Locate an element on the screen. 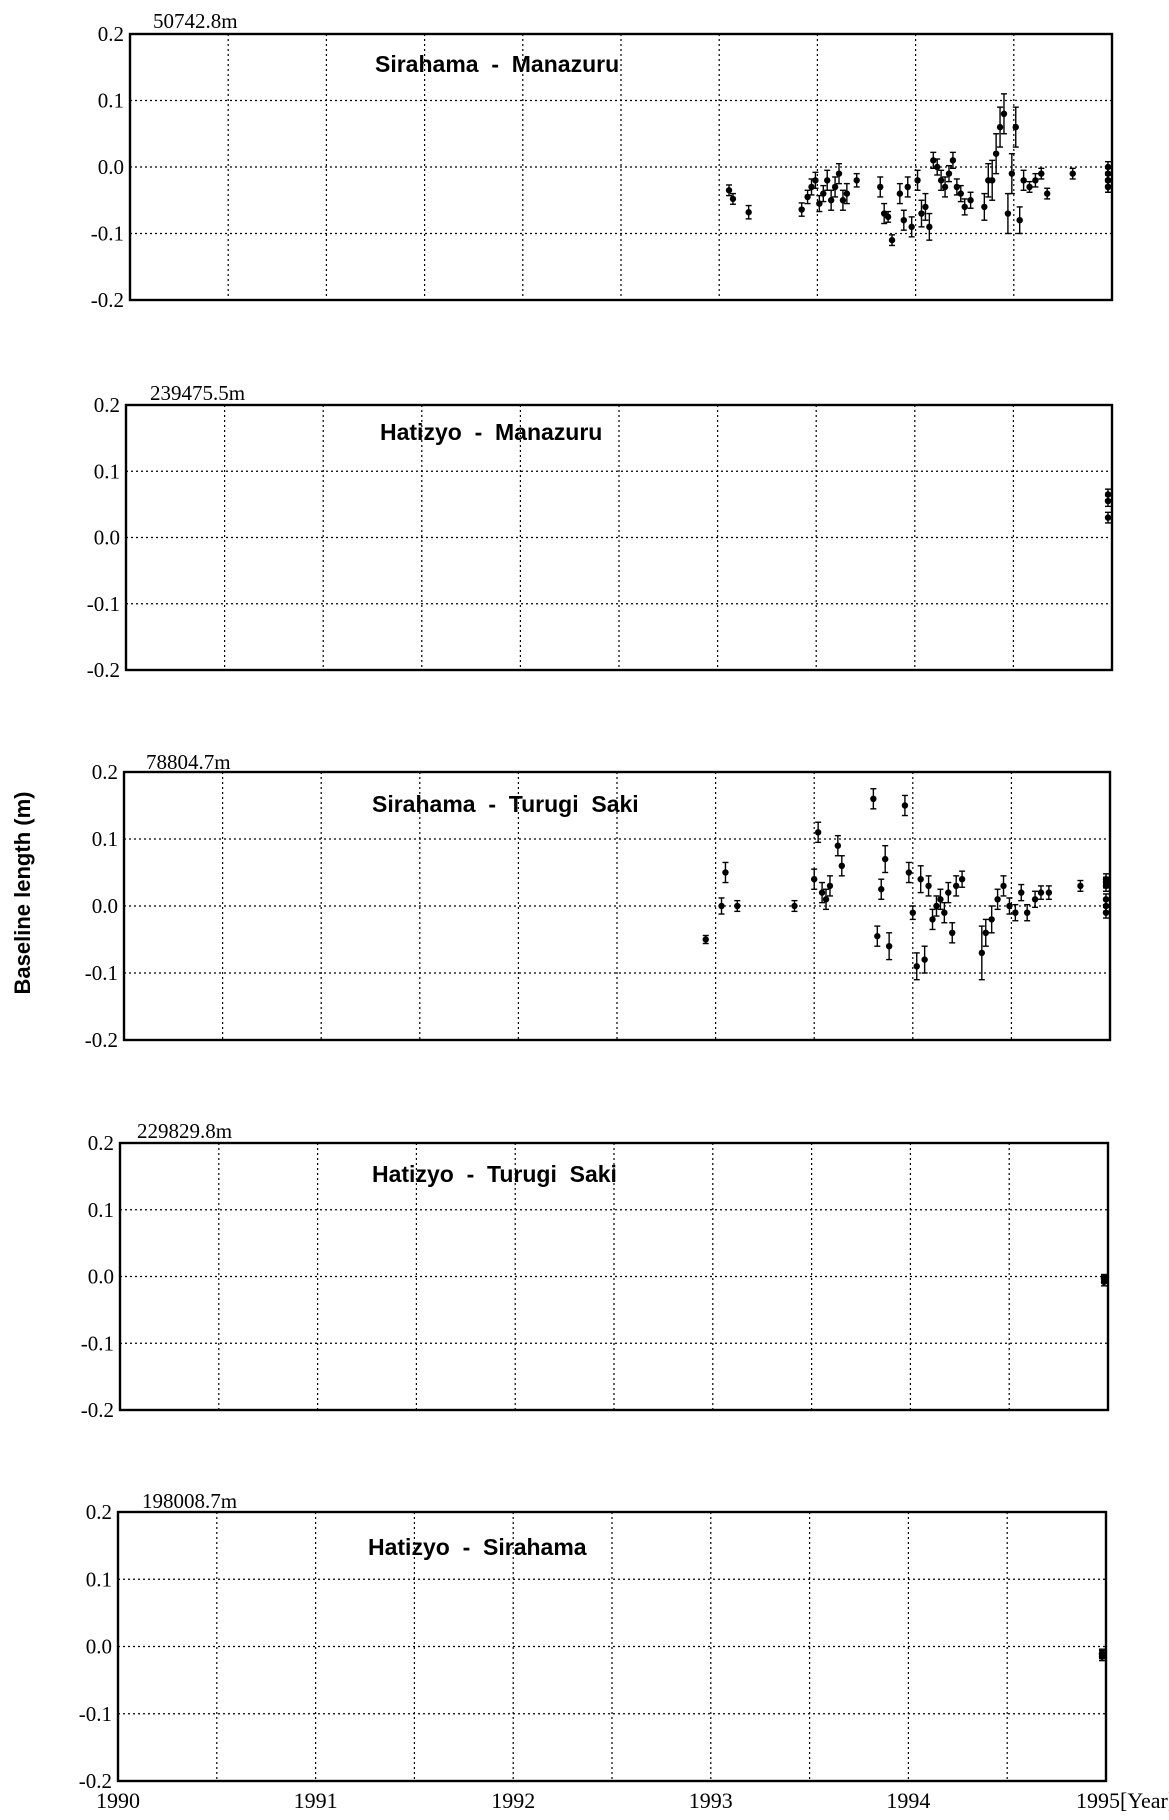  panel-title: Hatizyo - Manazuru is located at coordinates (491, 432).